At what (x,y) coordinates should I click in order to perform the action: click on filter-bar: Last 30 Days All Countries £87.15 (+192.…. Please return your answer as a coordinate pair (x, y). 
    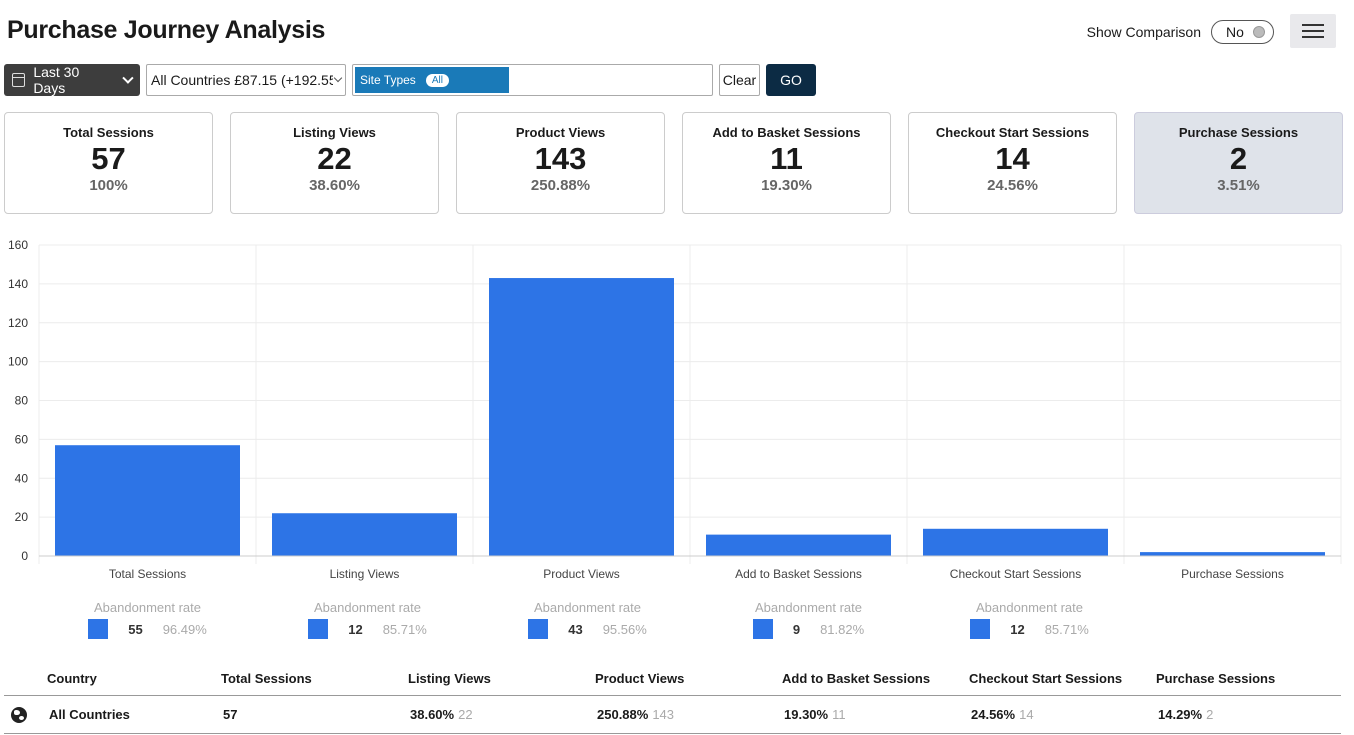
    Looking at the image, I should click on (410, 80).